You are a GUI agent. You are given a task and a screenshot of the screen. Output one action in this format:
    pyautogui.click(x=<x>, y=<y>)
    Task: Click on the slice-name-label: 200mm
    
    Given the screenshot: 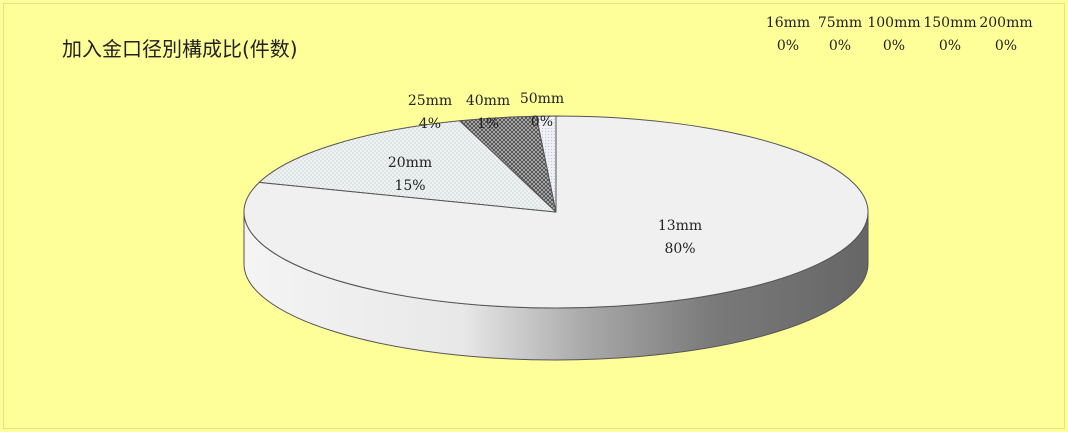 What is the action you would take?
    pyautogui.click(x=1005, y=23)
    